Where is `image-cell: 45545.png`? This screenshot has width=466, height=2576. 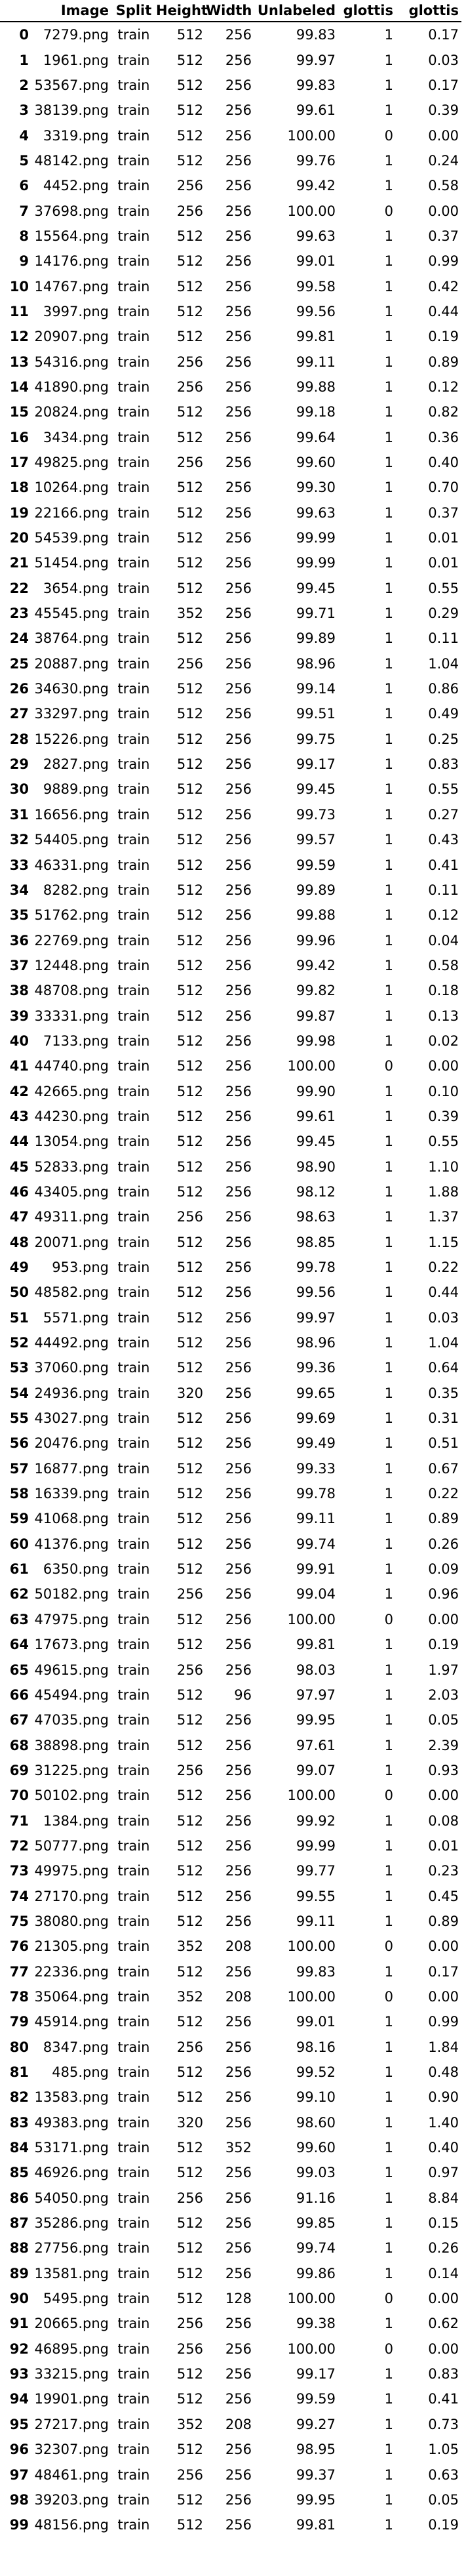
image-cell: 45545.png is located at coordinates (71, 613).